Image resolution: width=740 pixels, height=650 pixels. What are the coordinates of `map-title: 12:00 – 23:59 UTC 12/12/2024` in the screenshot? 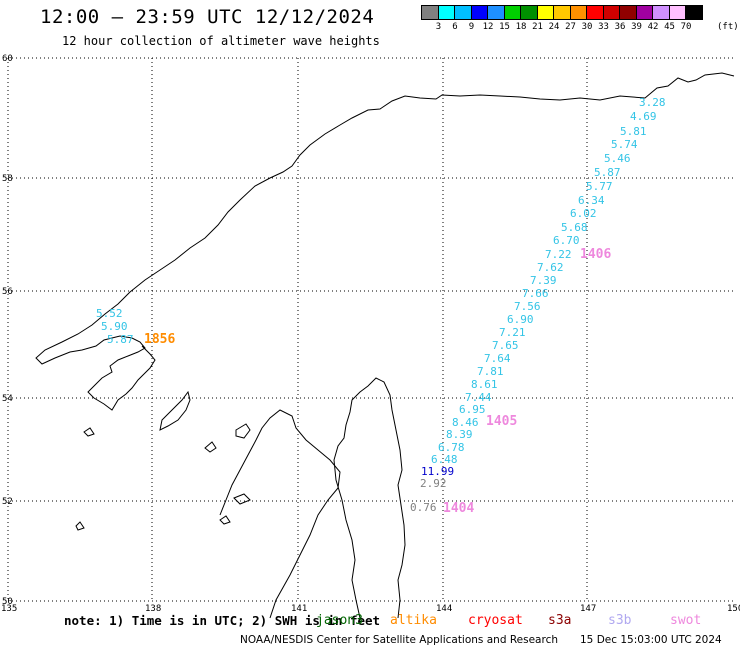 It's located at (207, 17).